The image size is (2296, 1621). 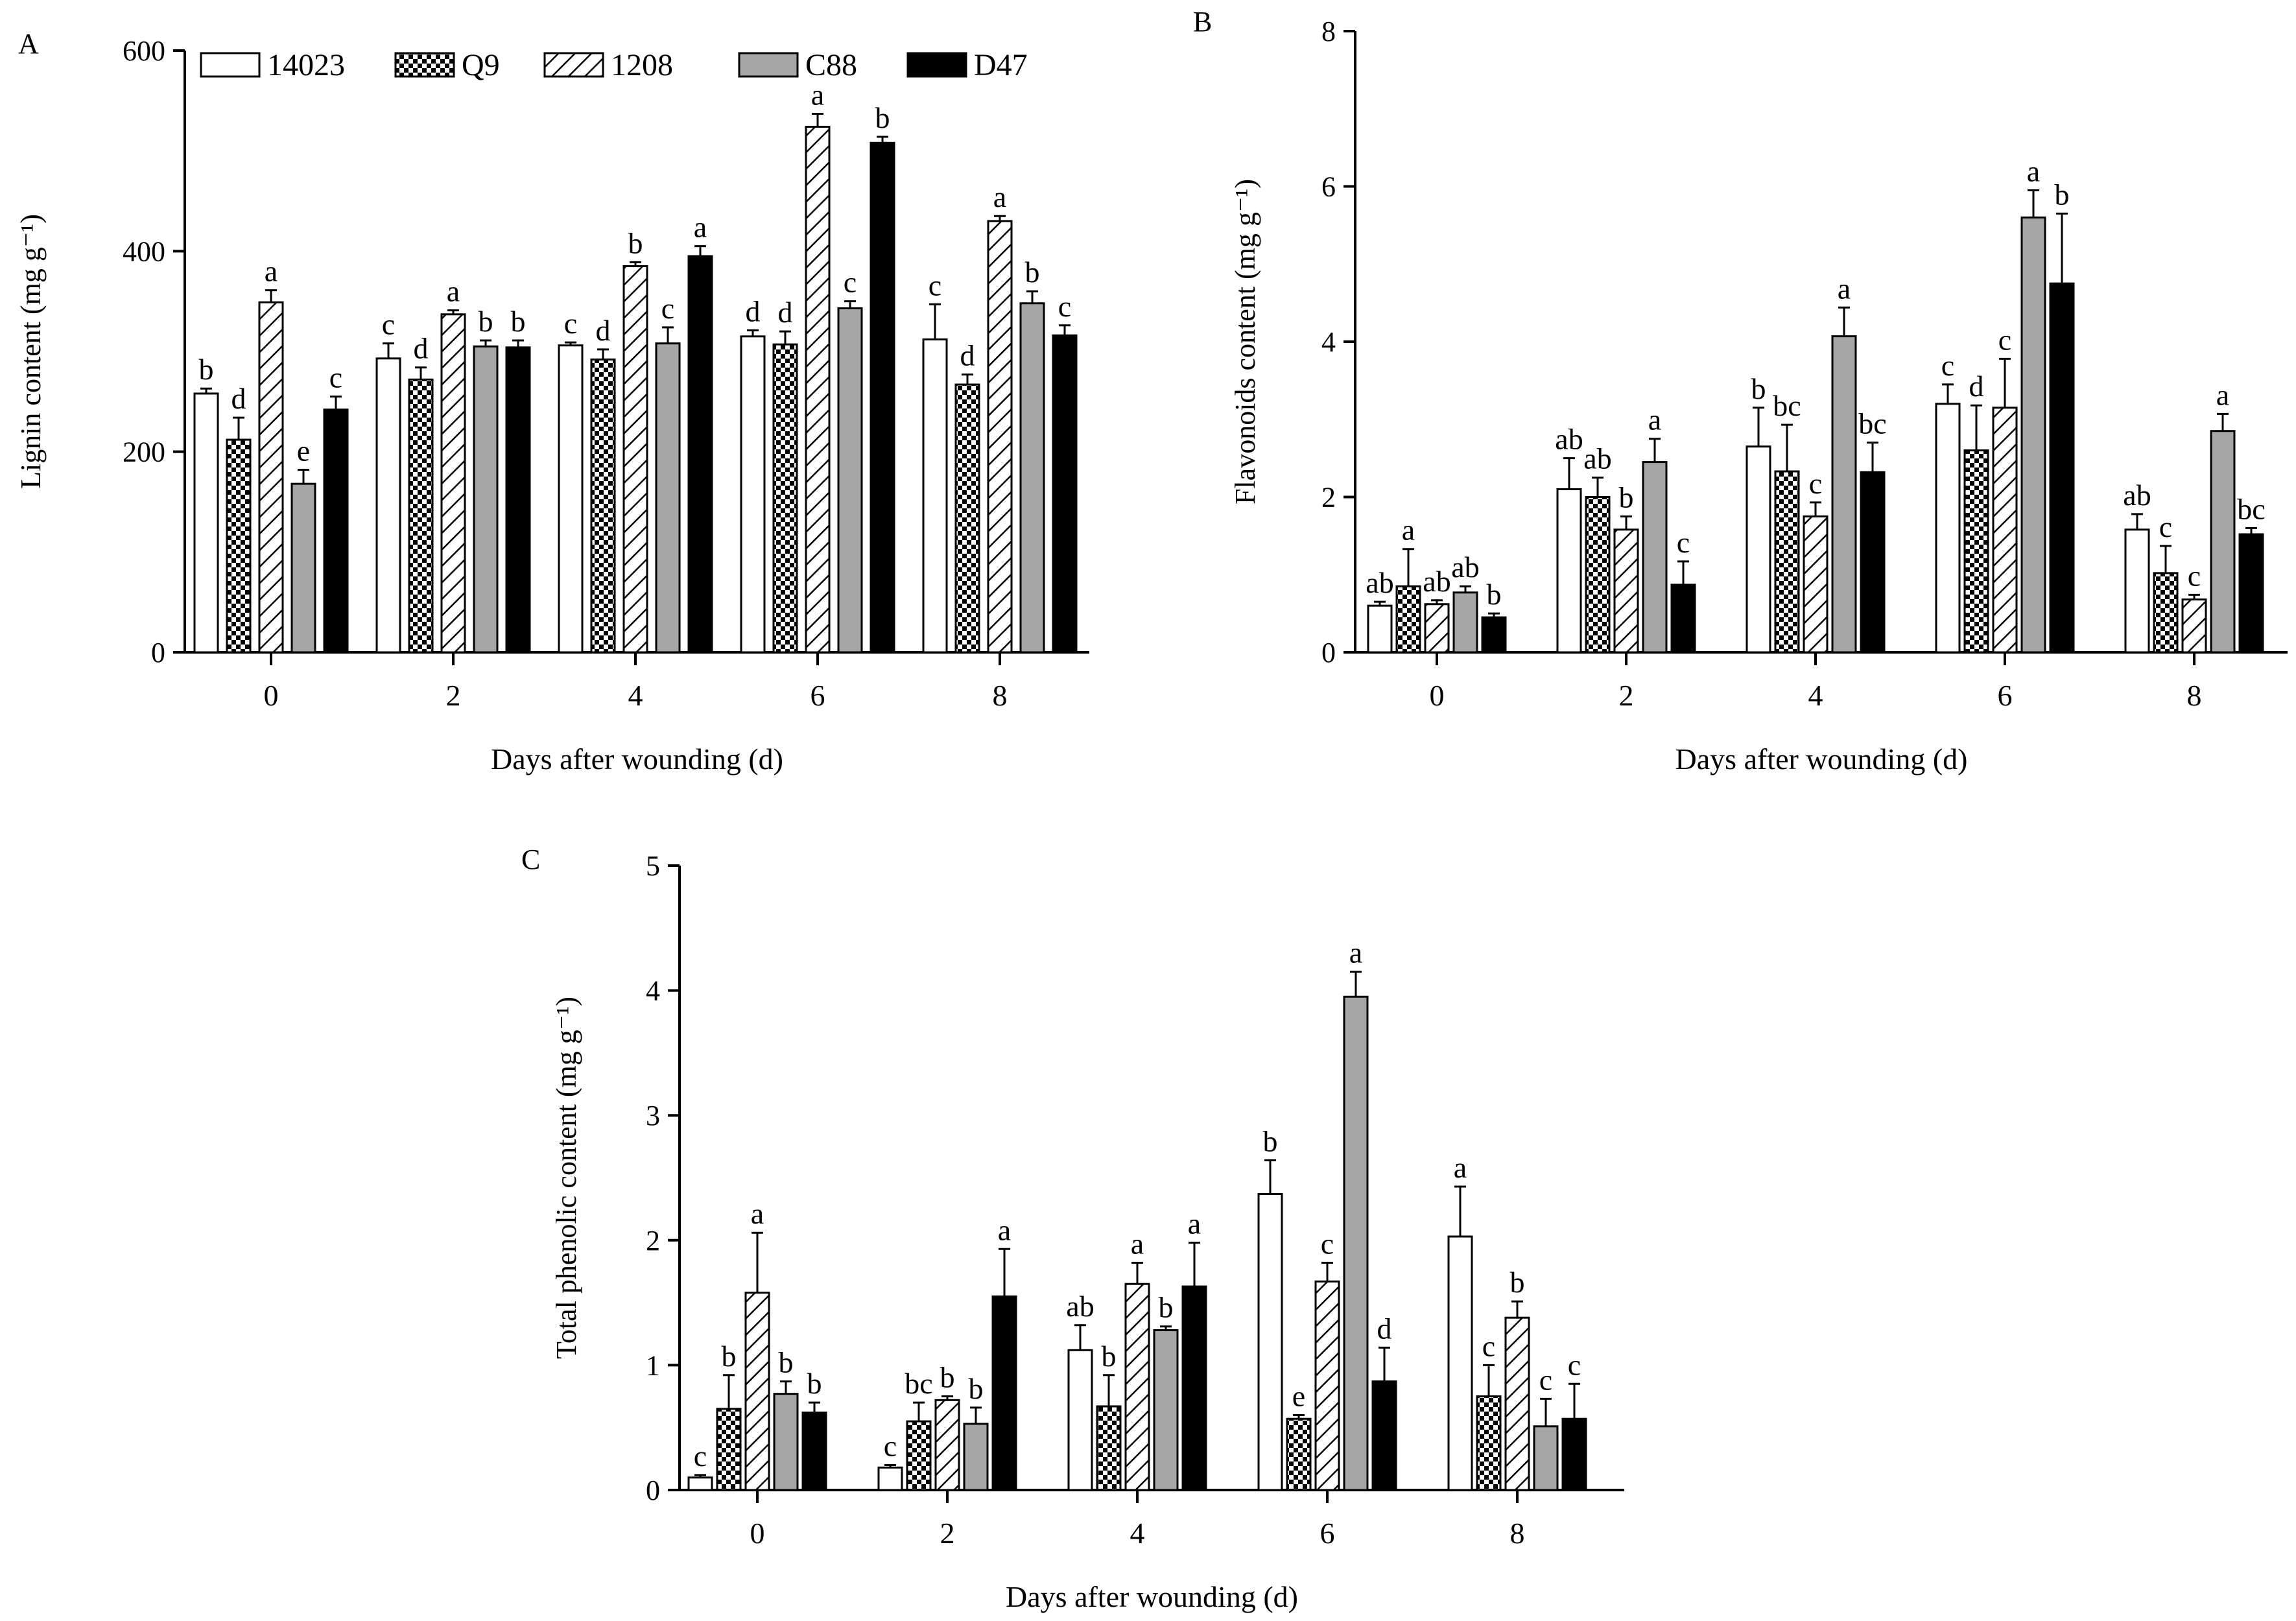 What do you see at coordinates (1245, 341) in the screenshot?
I see `y-axis-label: Flavonoids content (mg g⁻¹)` at bounding box center [1245, 341].